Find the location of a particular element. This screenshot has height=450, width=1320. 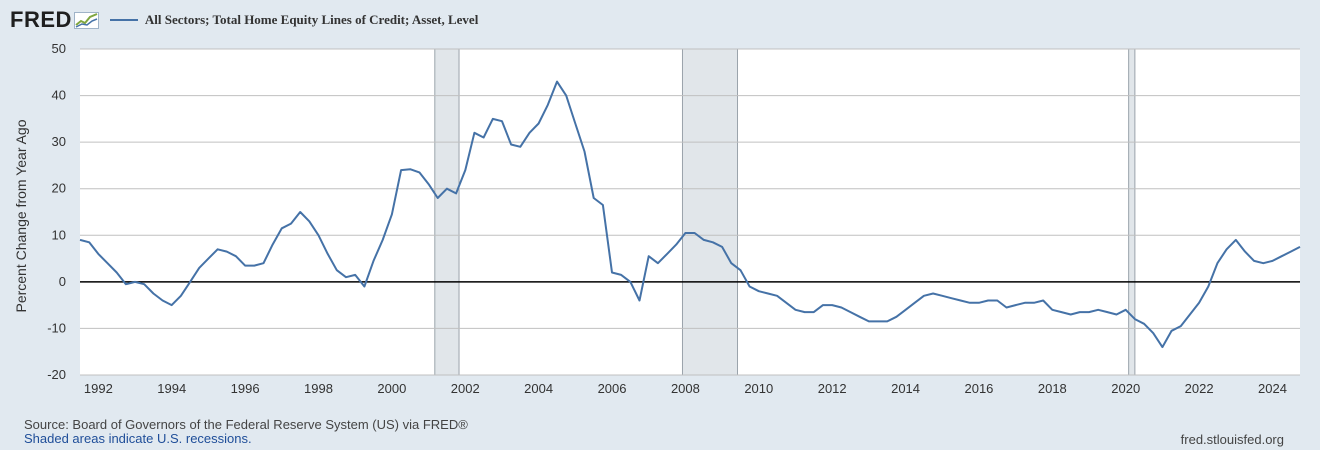

y-tick-label: -10 is located at coordinates (56, 327).